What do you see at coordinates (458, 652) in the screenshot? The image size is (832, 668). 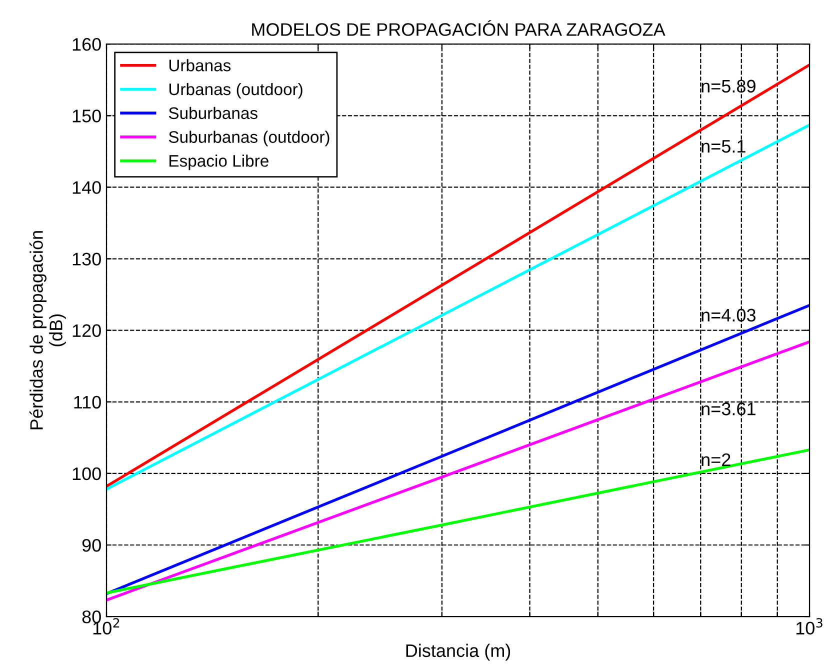 I see `x-axis-title: Distancia (m)` at bounding box center [458, 652].